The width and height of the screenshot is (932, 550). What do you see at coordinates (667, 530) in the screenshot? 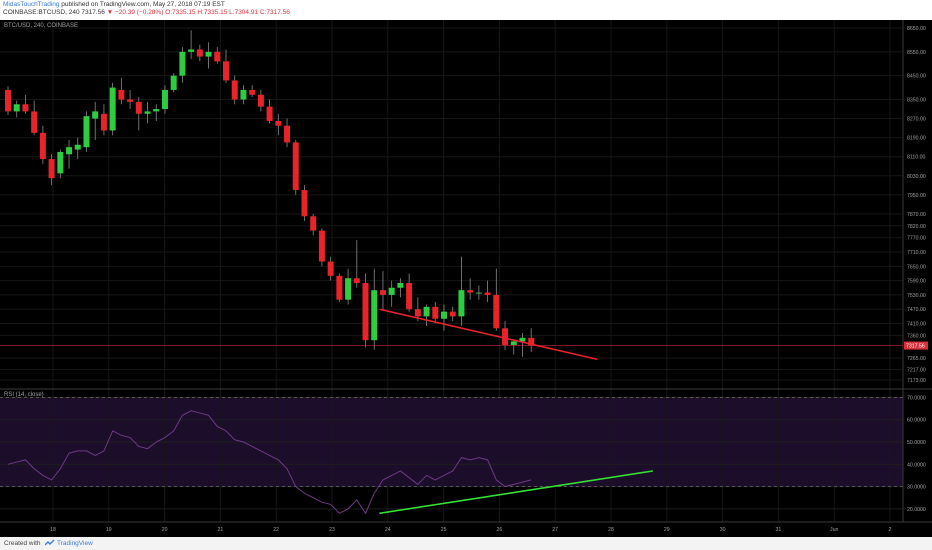
I see `time-tick-label: 29` at bounding box center [667, 530].